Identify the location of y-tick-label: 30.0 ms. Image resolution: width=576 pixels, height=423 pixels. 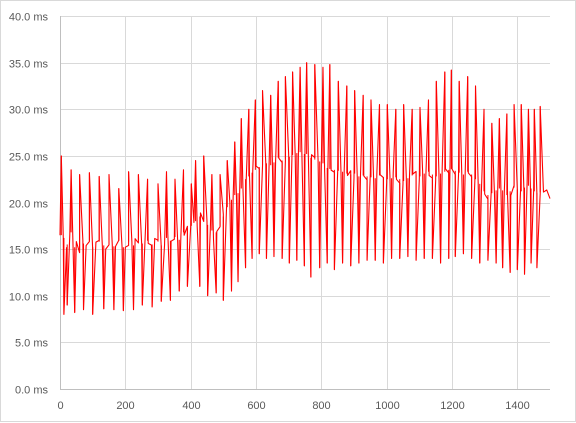
(29, 111).